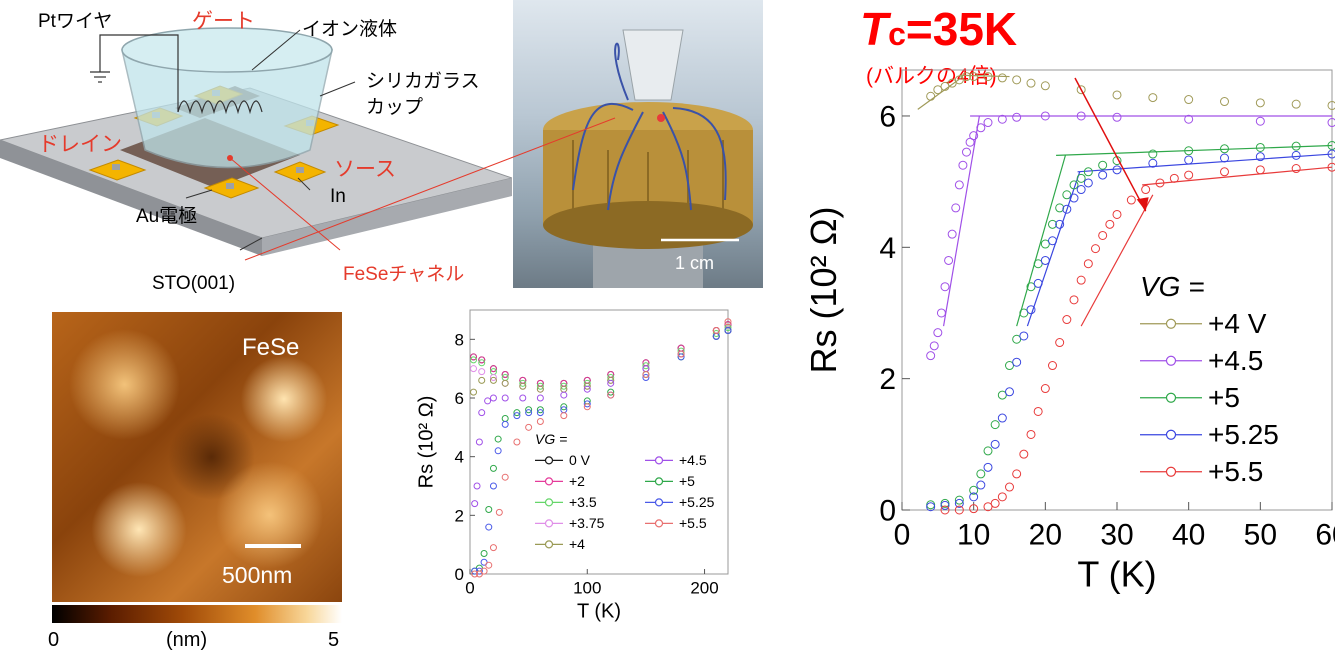 Image resolution: width=1335 pixels, height=664 pixels. What do you see at coordinates (1172, 286) in the screenshot?
I see `legend-title: VG =` at bounding box center [1172, 286].